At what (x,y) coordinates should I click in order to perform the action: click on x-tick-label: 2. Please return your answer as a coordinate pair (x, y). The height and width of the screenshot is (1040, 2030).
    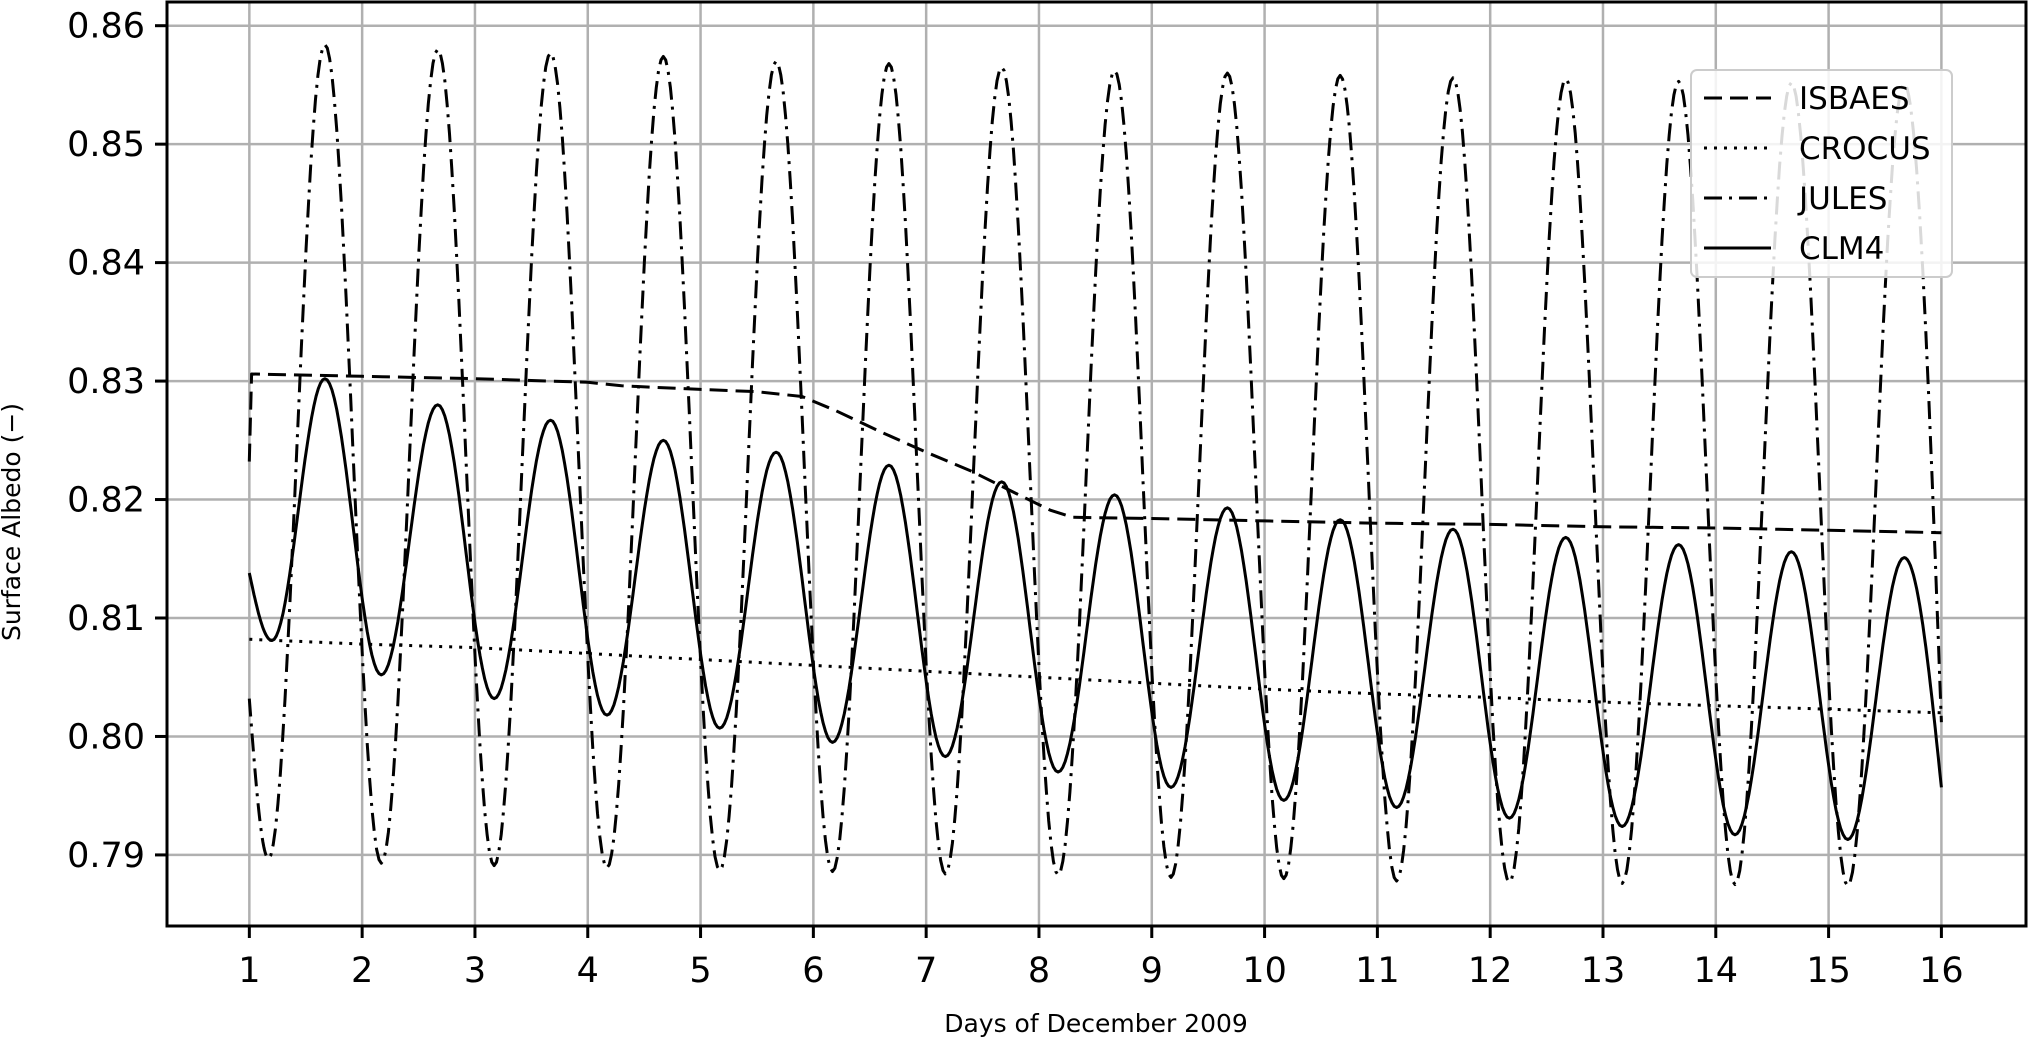
    Looking at the image, I should click on (362, 971).